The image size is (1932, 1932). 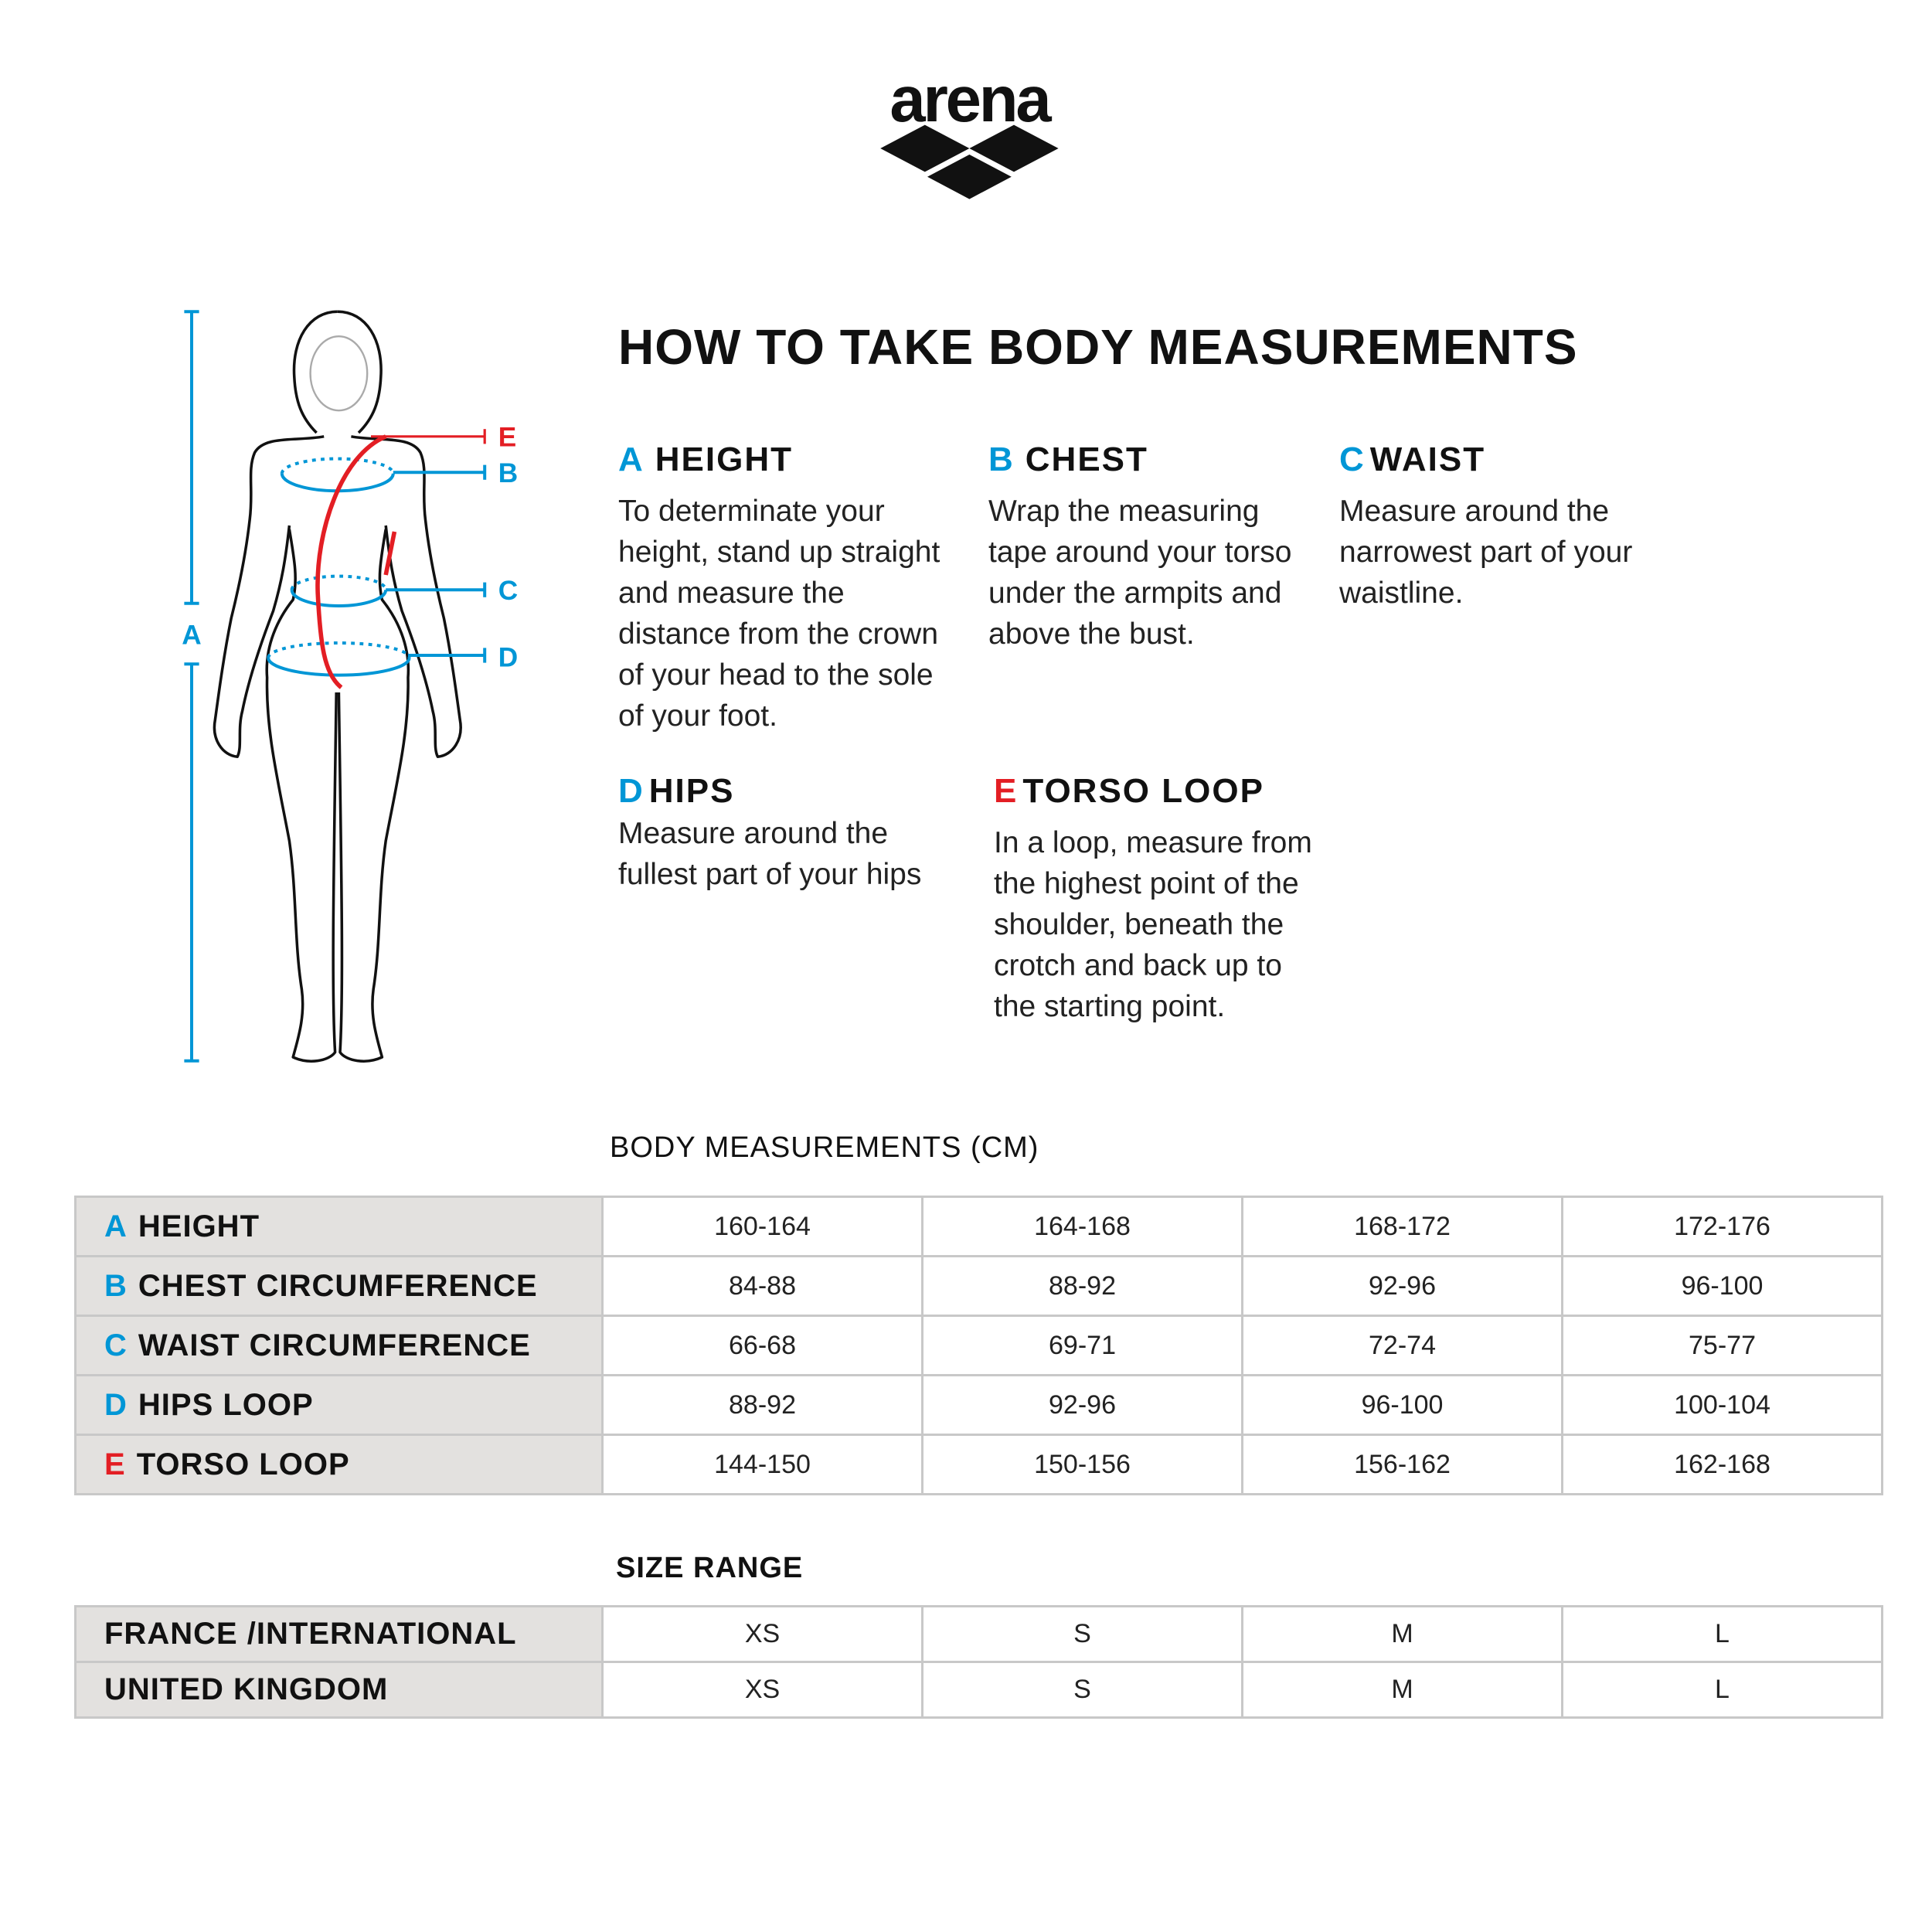 What do you see at coordinates (508, 591) in the screenshot?
I see `label-c: C` at bounding box center [508, 591].